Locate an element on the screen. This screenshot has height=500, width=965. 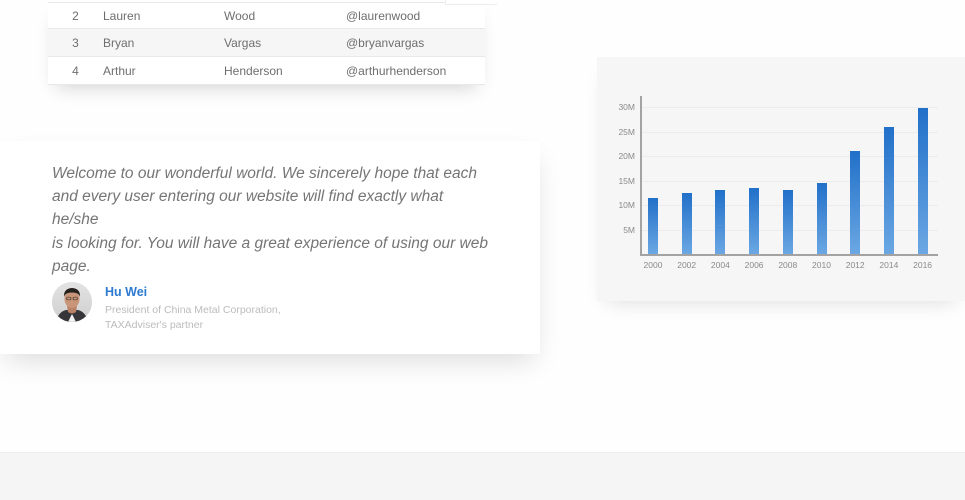
x-tick-label: 2014 is located at coordinates (889, 265).